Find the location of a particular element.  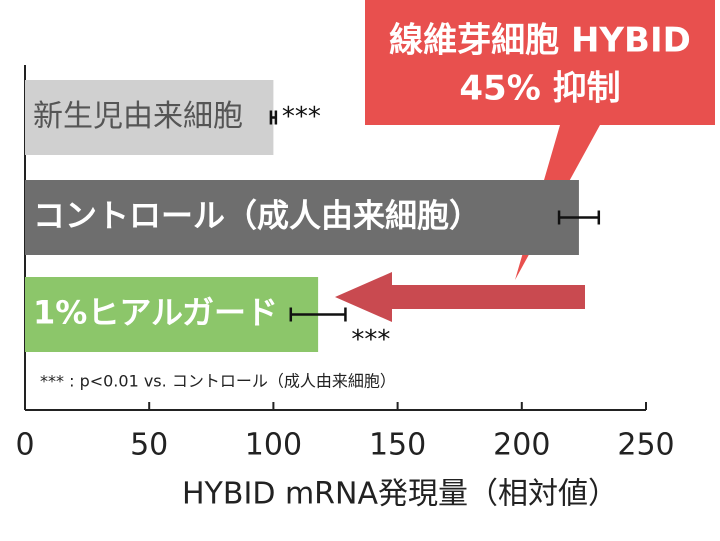

footnote: *** : p<0.01 vs. コントロール（成人由来細胞） is located at coordinates (218, 381).